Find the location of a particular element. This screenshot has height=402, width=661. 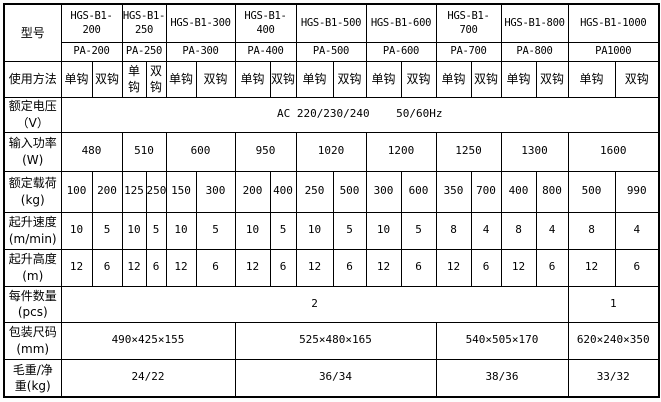

pa-model-cell: PA-800 is located at coordinates (534, 51).